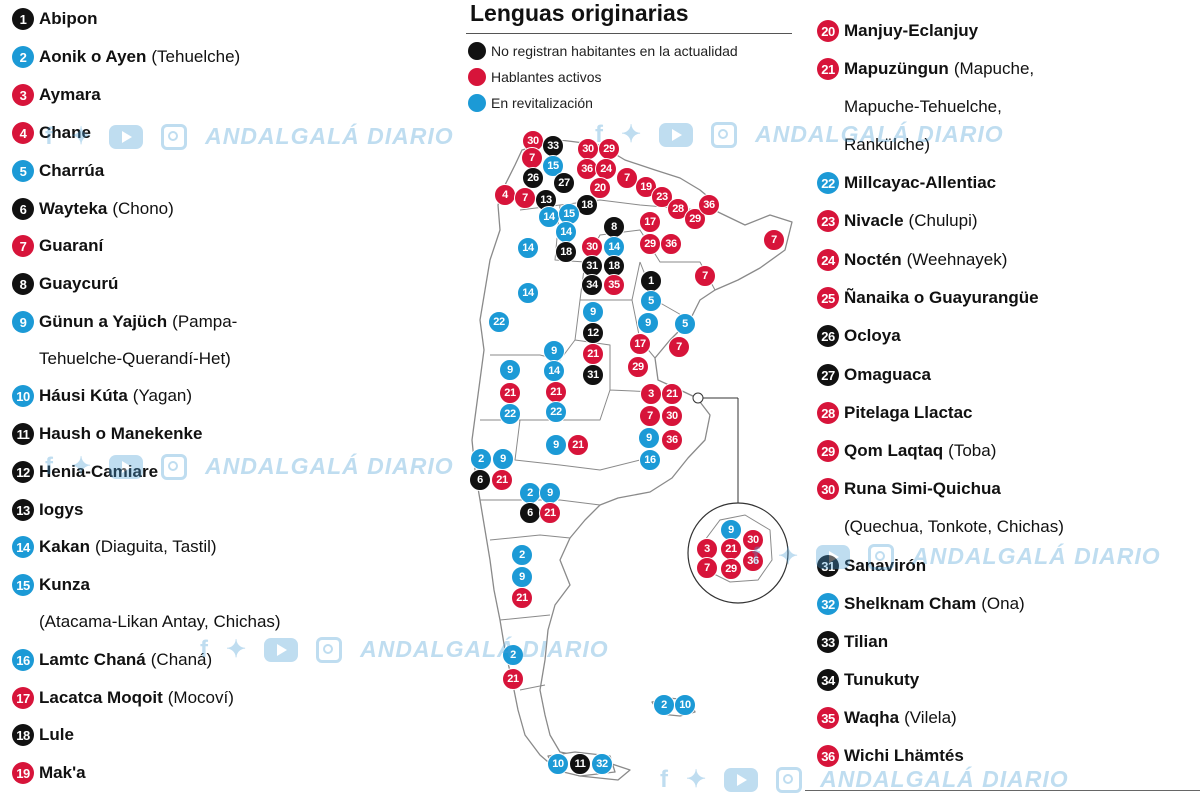 The height and width of the screenshot is (797, 1200). Describe the element at coordinates (174, 466) in the screenshot. I see `instagram-icon` at that location.